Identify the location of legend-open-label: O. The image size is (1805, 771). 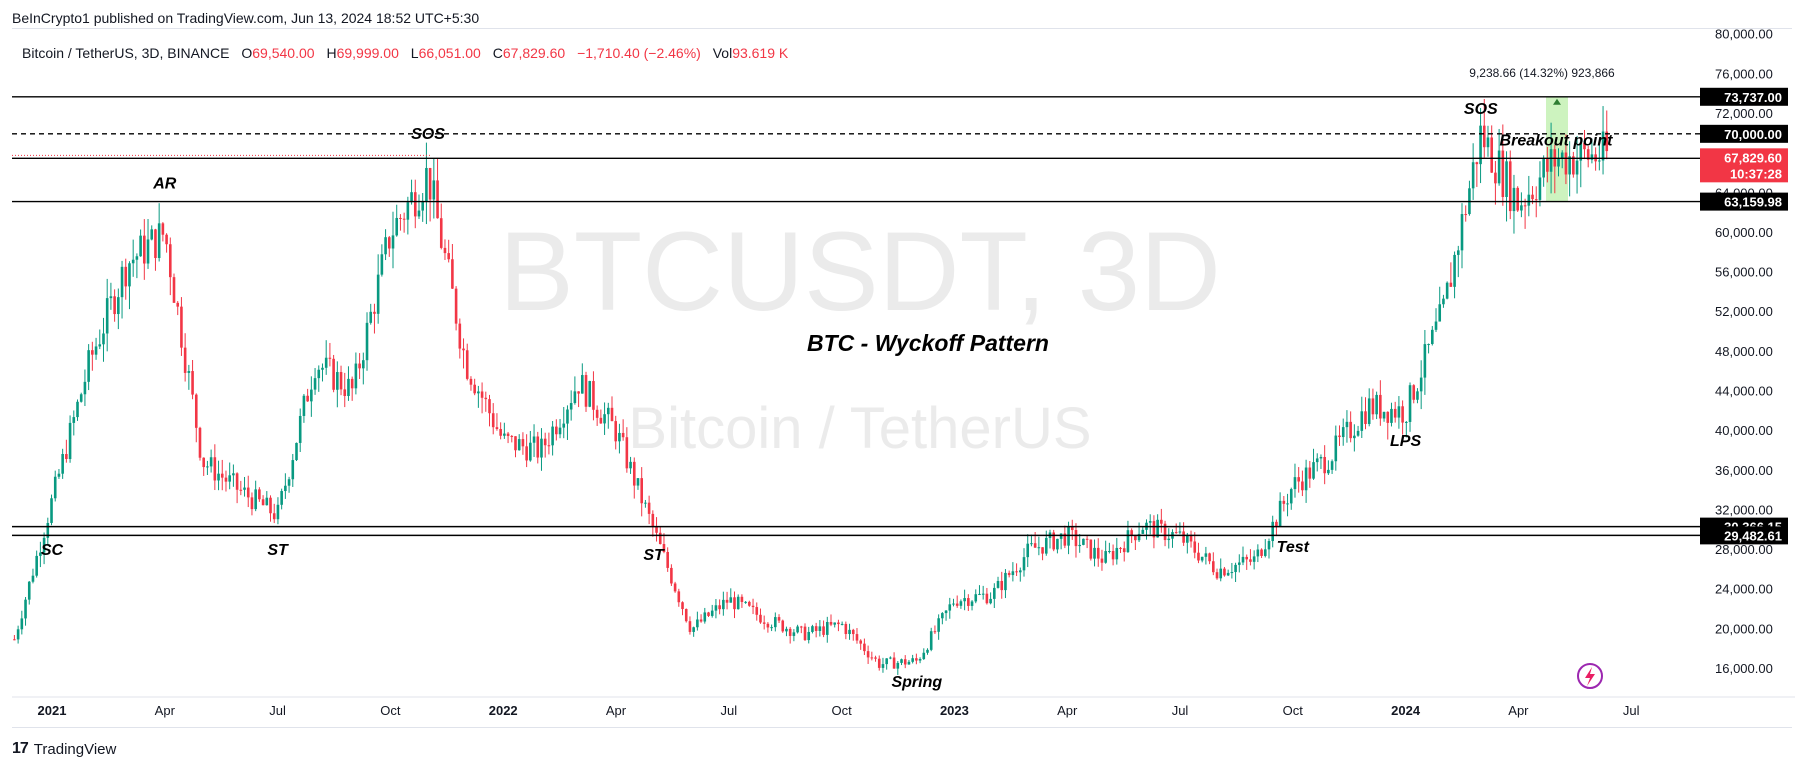
(247, 53).